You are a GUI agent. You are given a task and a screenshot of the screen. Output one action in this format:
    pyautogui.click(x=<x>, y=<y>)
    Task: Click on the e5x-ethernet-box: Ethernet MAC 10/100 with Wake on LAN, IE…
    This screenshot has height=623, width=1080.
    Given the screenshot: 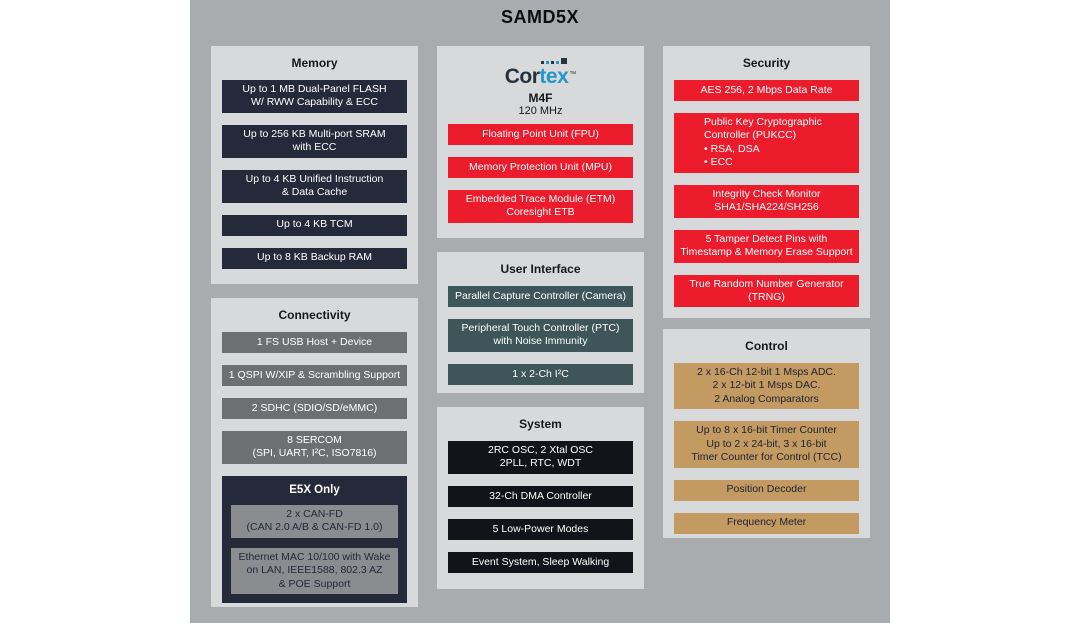 What is the action you would take?
    pyautogui.click(x=314, y=571)
    